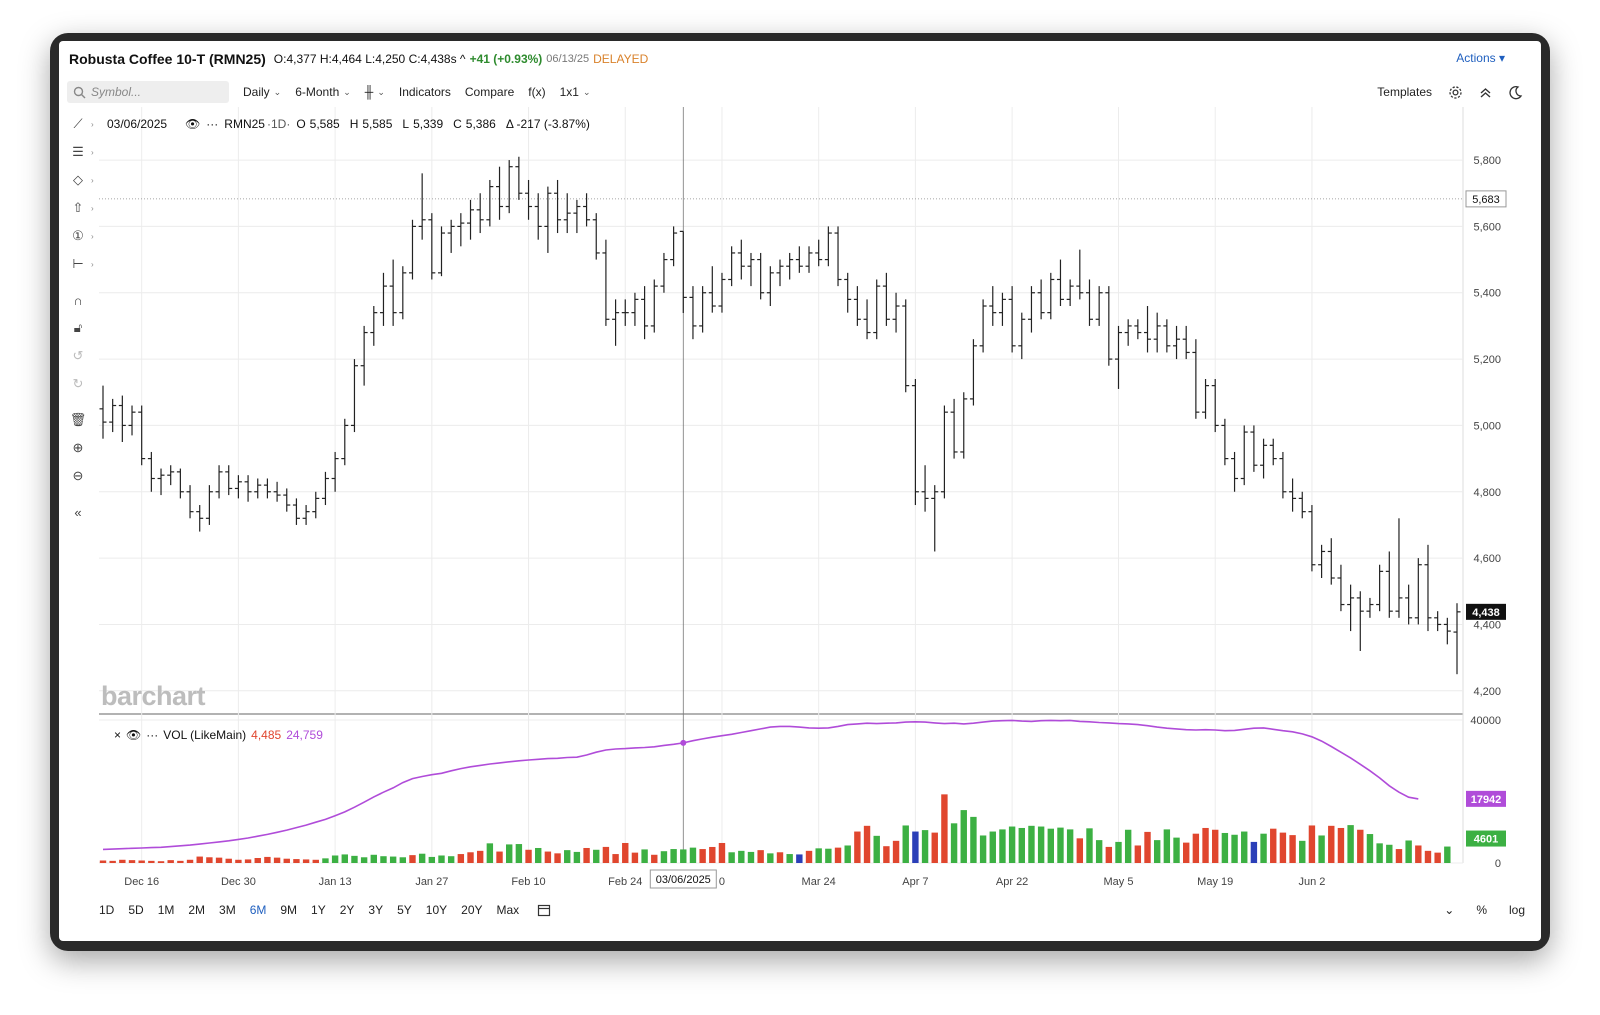 The height and width of the screenshot is (1015, 1600). What do you see at coordinates (78, 476) in the screenshot?
I see `zoom-out-button: ⊖` at bounding box center [78, 476].